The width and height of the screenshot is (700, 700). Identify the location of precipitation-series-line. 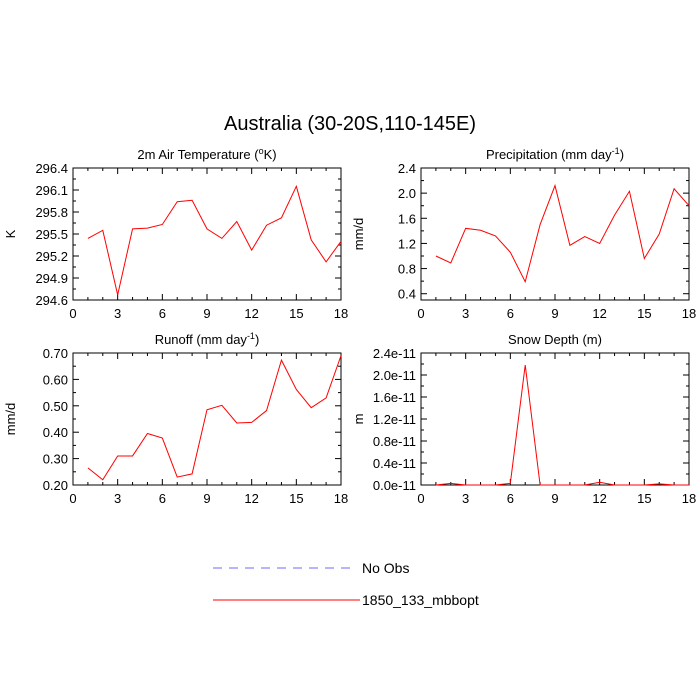
(562, 233).